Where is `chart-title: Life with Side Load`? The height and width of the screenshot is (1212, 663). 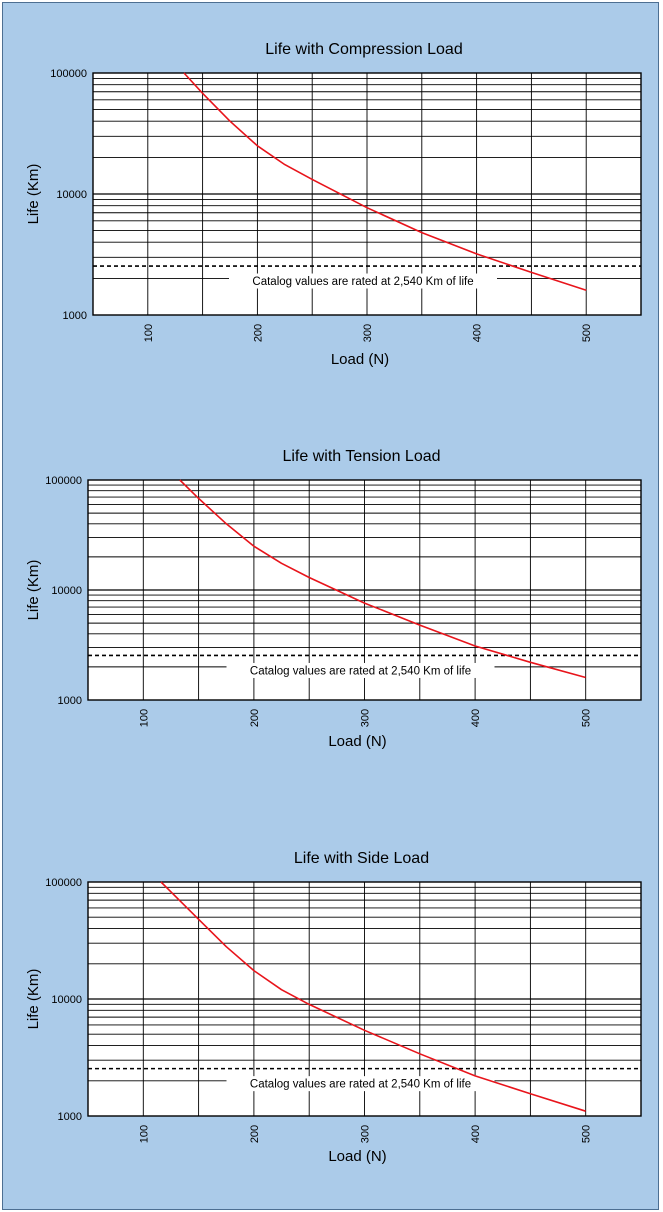
chart-title: Life with Side Load is located at coordinates (361, 858).